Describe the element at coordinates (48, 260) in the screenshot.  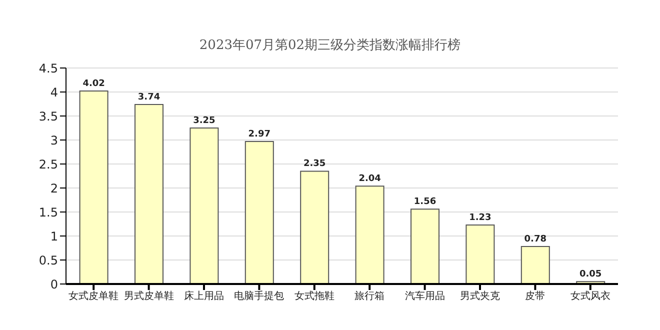
I see `y-tick-label: 0.5` at that location.